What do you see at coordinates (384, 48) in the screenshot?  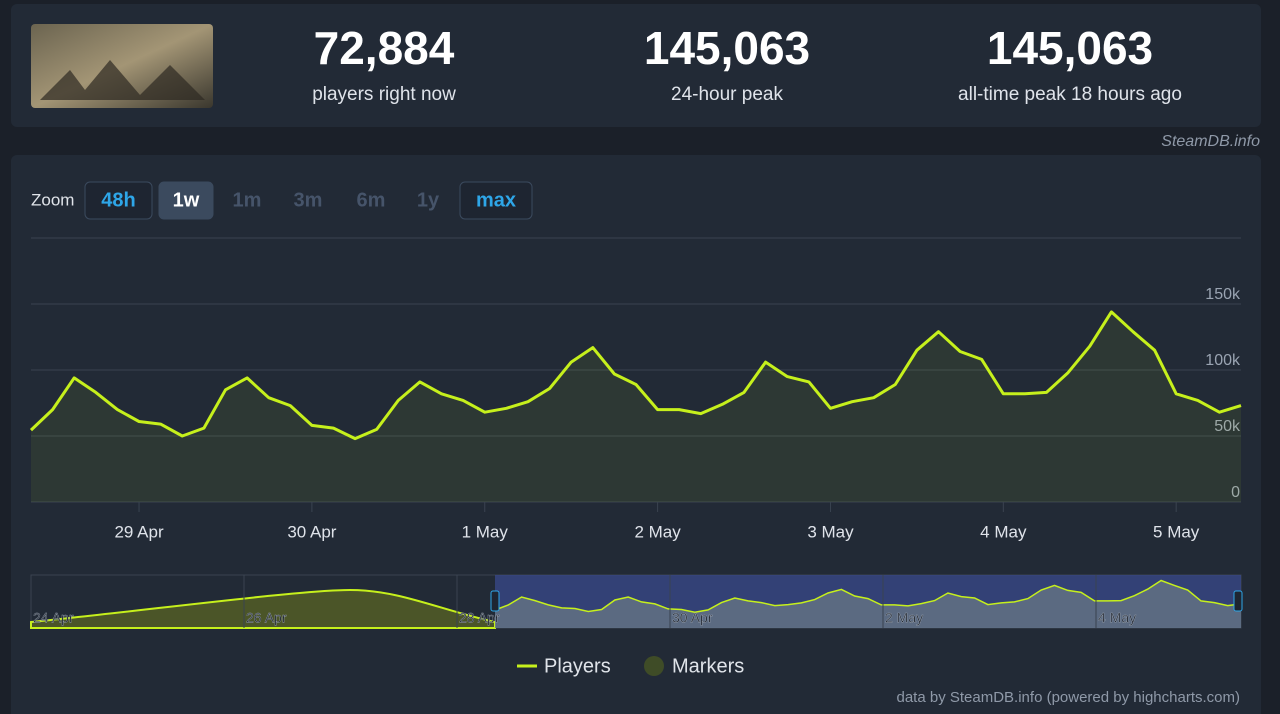 I see `stat-value: 72,884` at bounding box center [384, 48].